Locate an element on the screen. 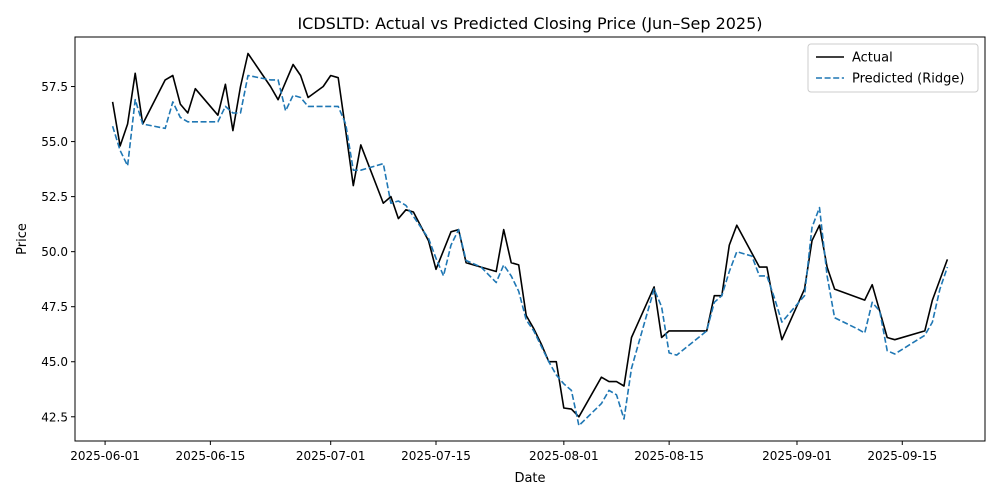 Image resolution: width=1000 pixels, height=500 pixels. y-tick-label: 50.0 is located at coordinates (54, 252).